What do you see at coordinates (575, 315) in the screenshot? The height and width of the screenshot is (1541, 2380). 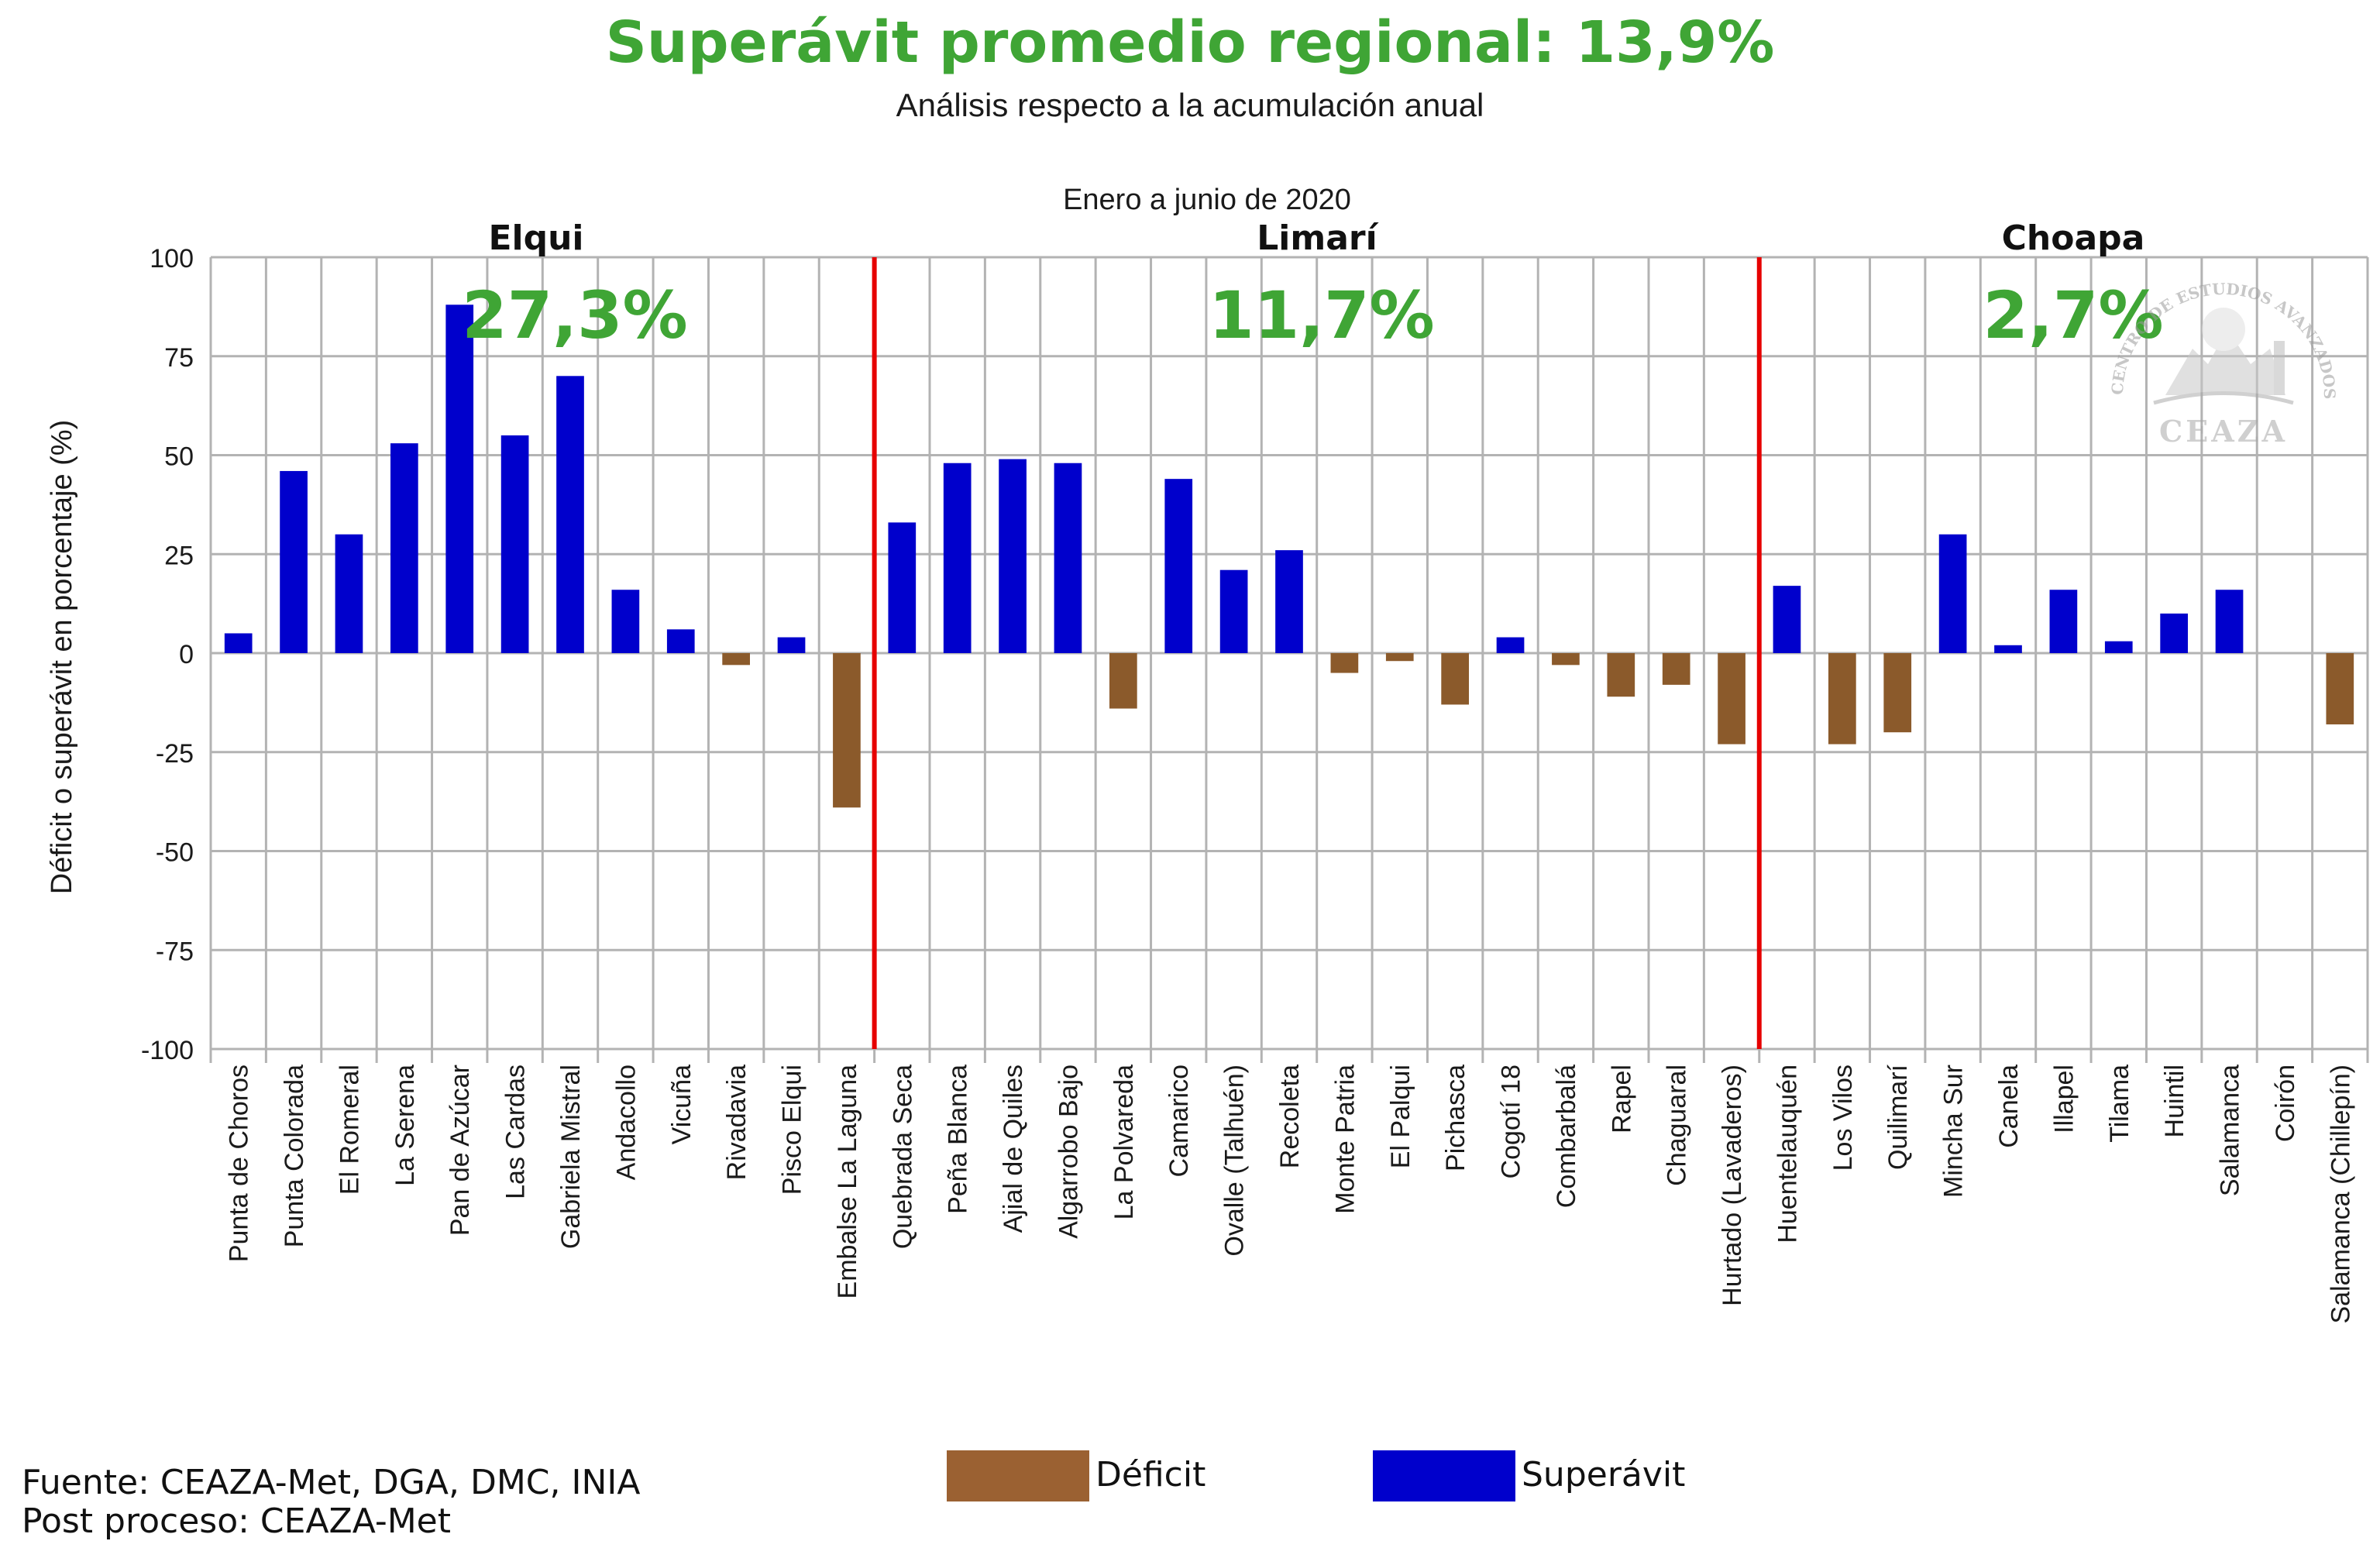 I see `region-value: 27,3%` at bounding box center [575, 315].